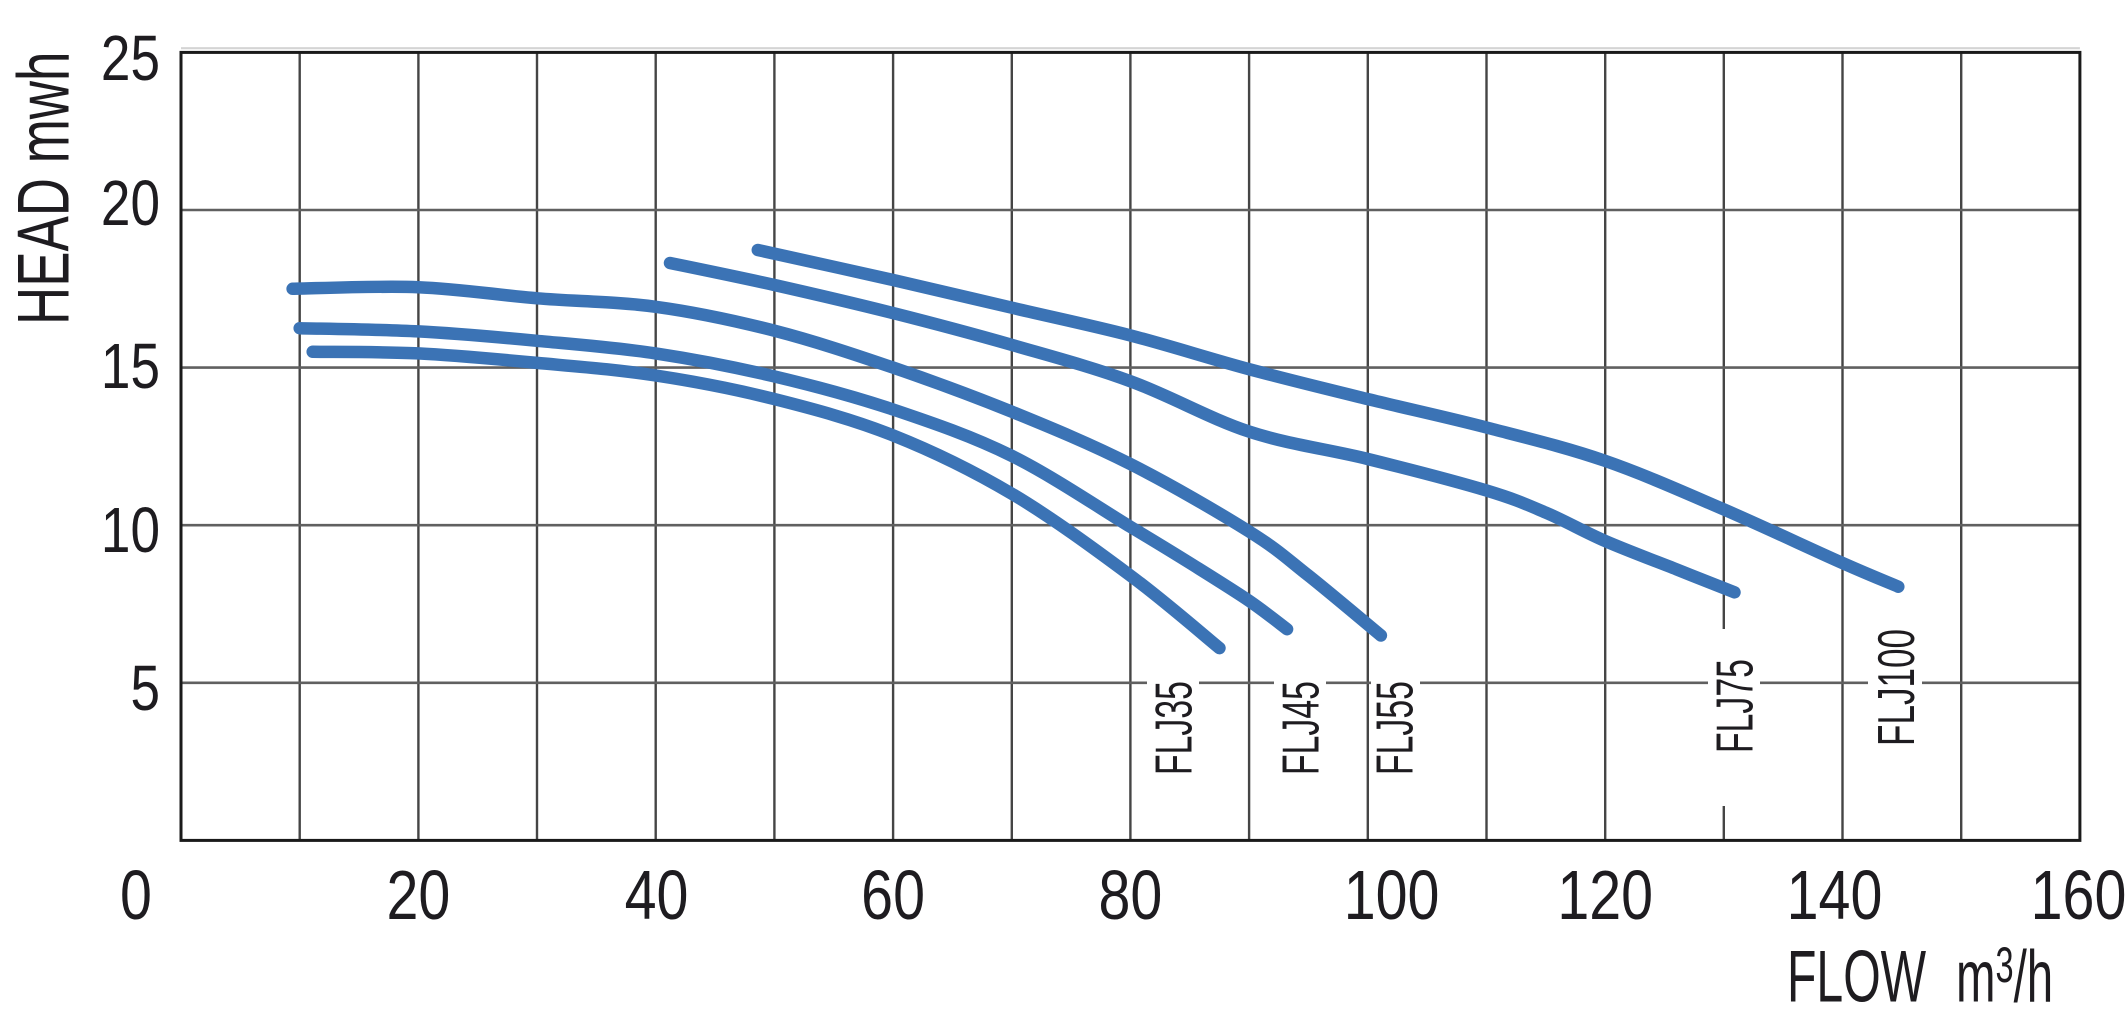 The width and height of the screenshot is (2126, 1017). I want to click on svg-text: FLJ100, so click(1896, 687).